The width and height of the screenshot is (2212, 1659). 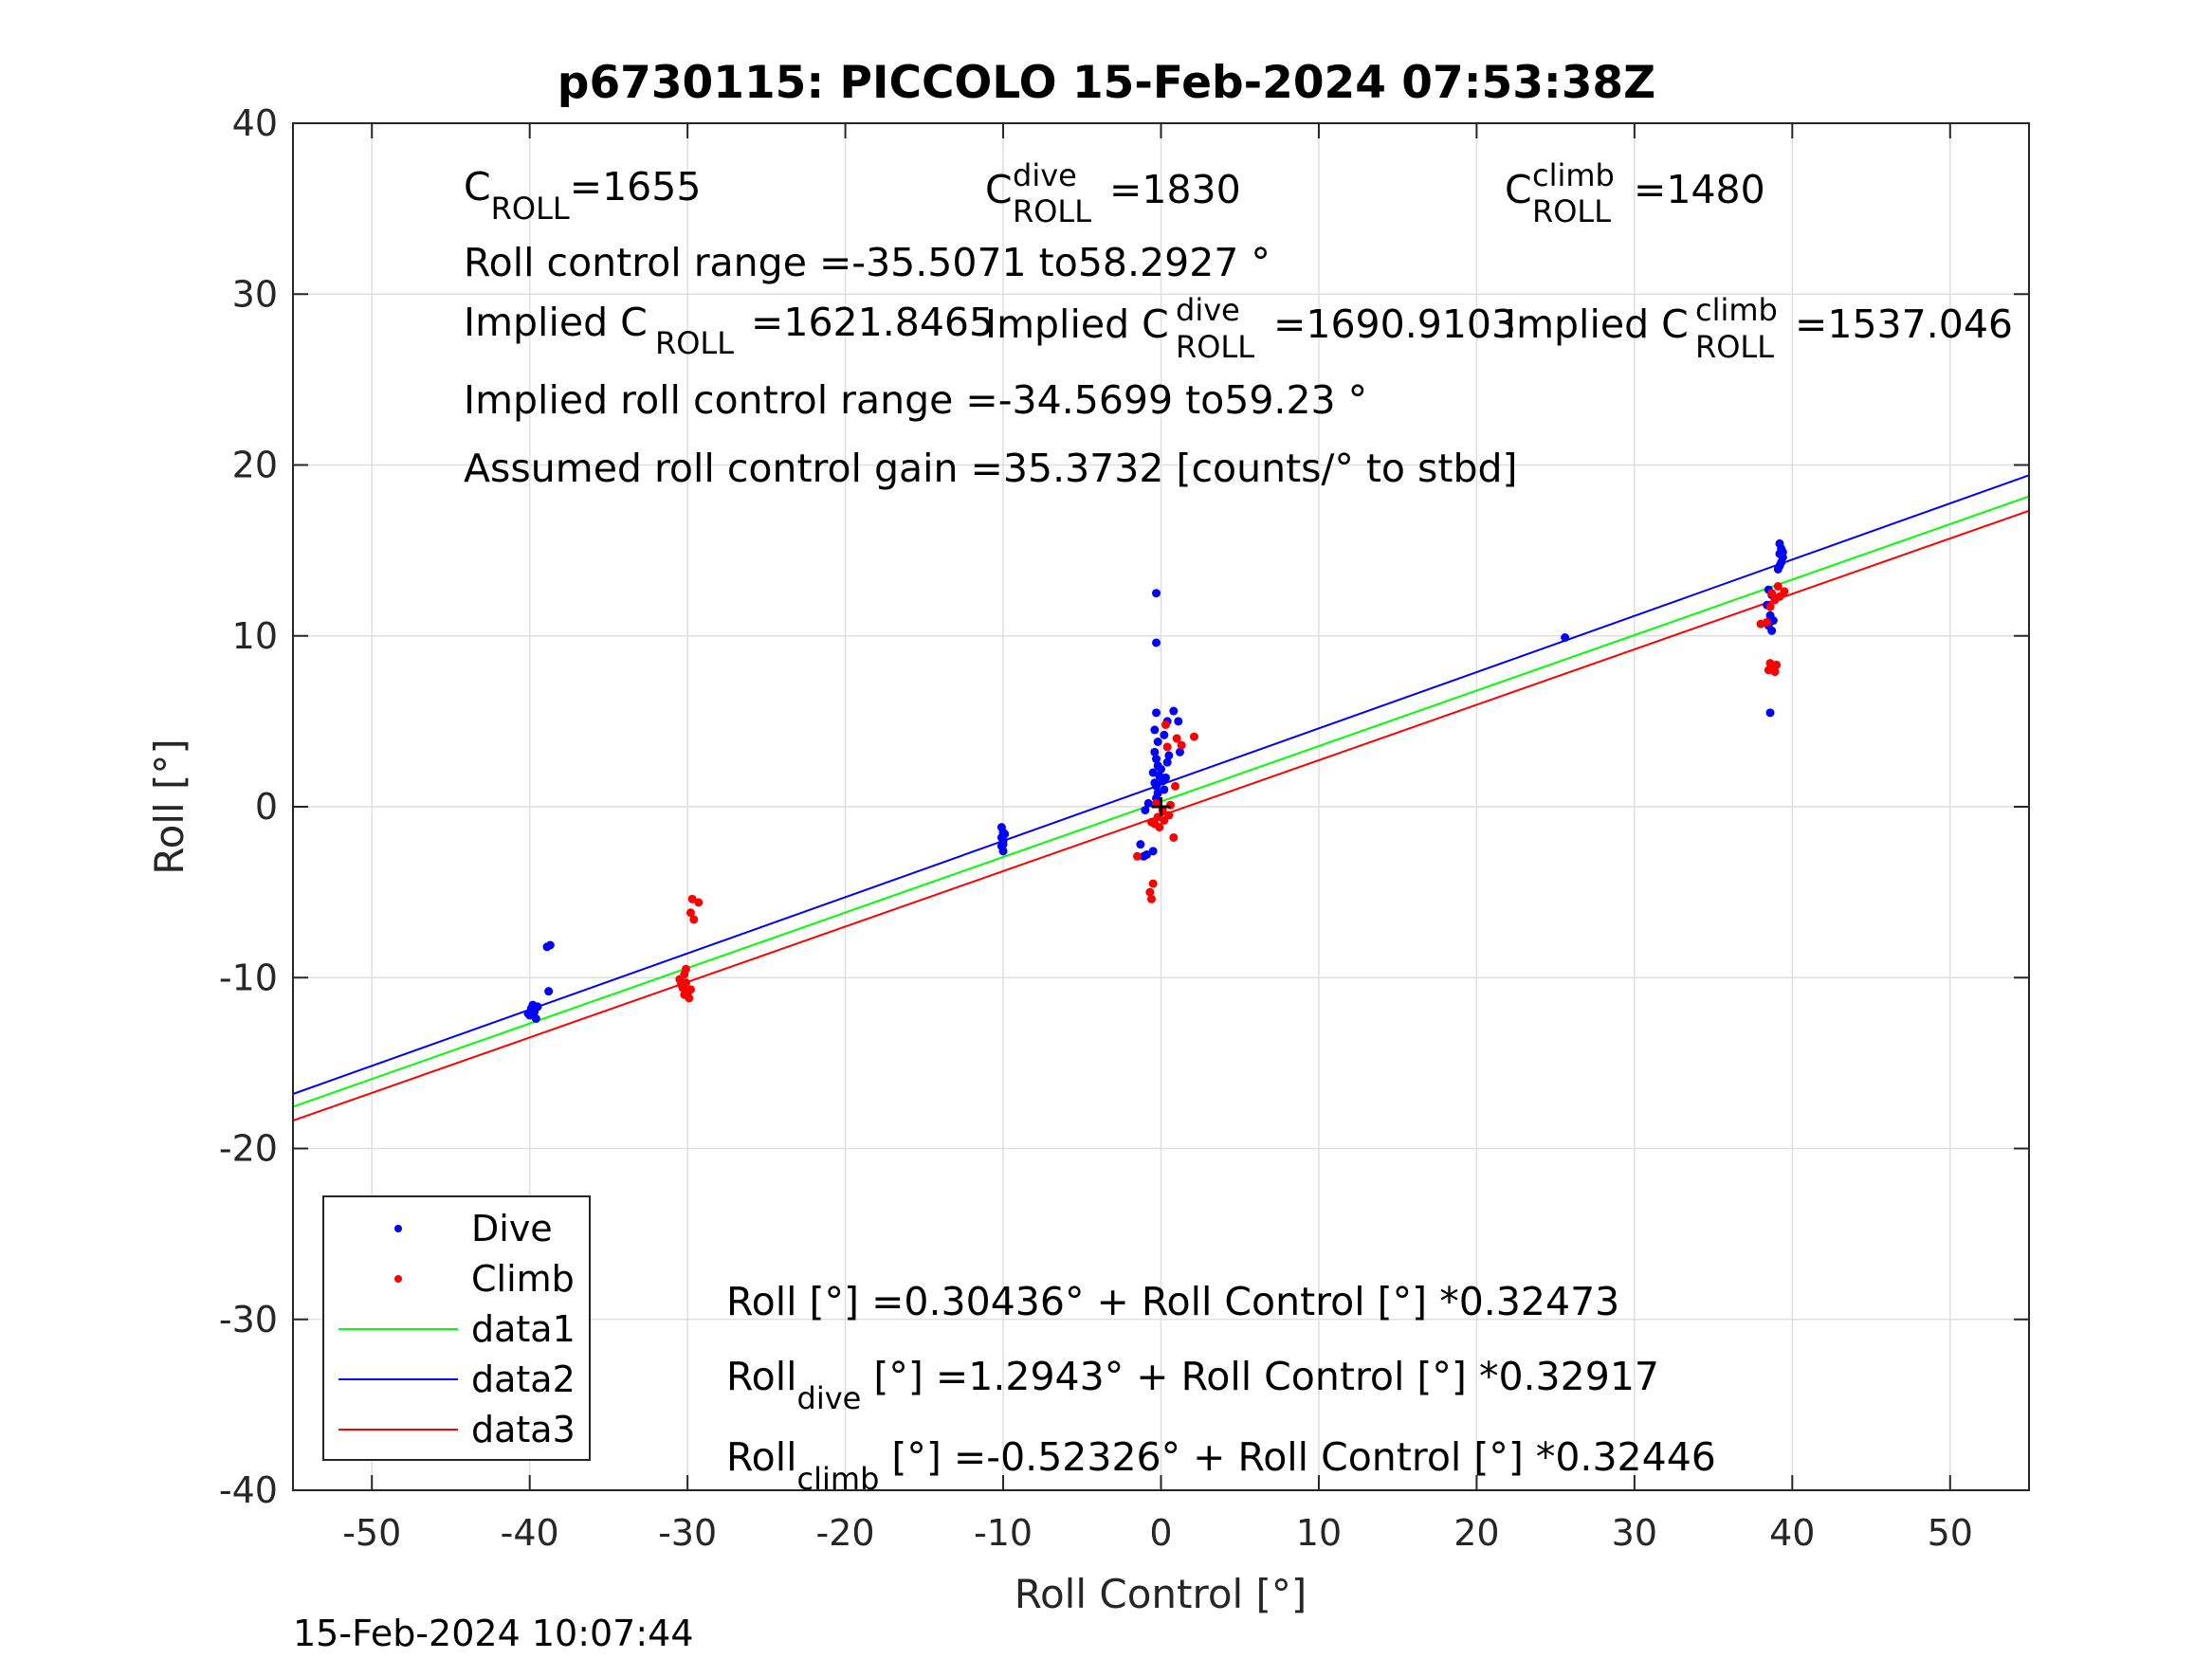 I want to click on legend-label-data2: data2, so click(x=523, y=1379).